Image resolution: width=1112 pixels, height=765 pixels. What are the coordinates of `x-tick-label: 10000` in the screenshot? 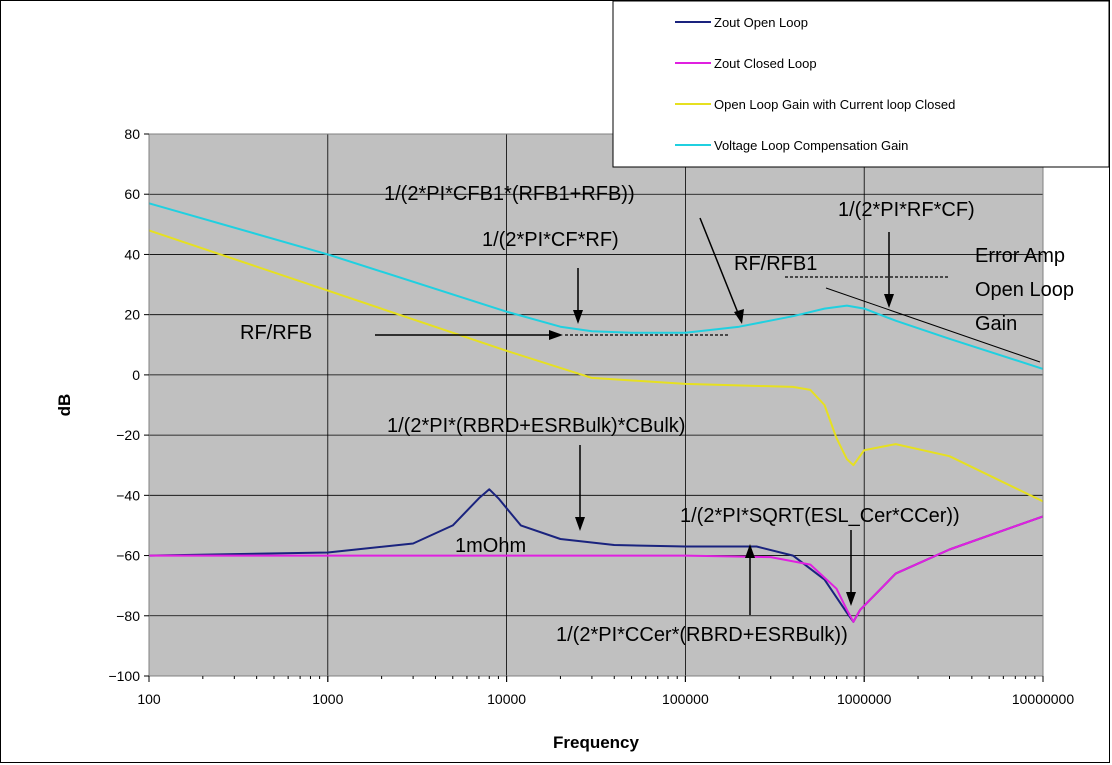 It's located at (506, 699).